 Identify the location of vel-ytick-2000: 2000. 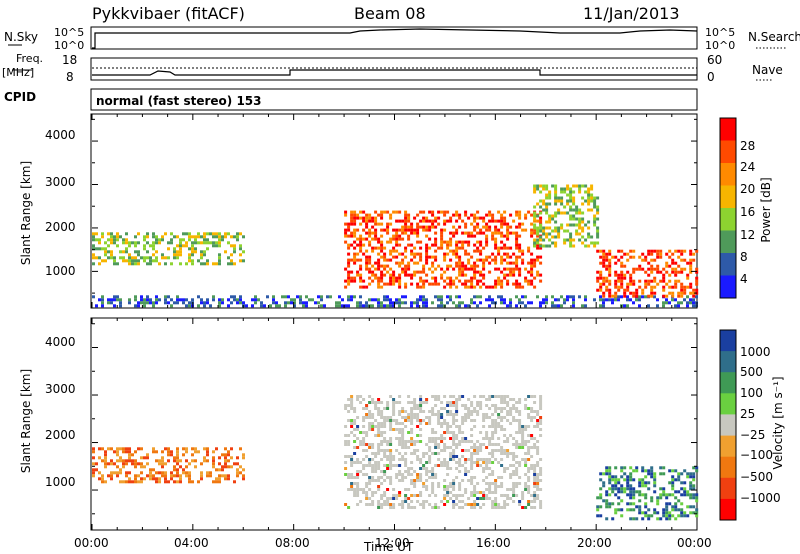
(60, 435).